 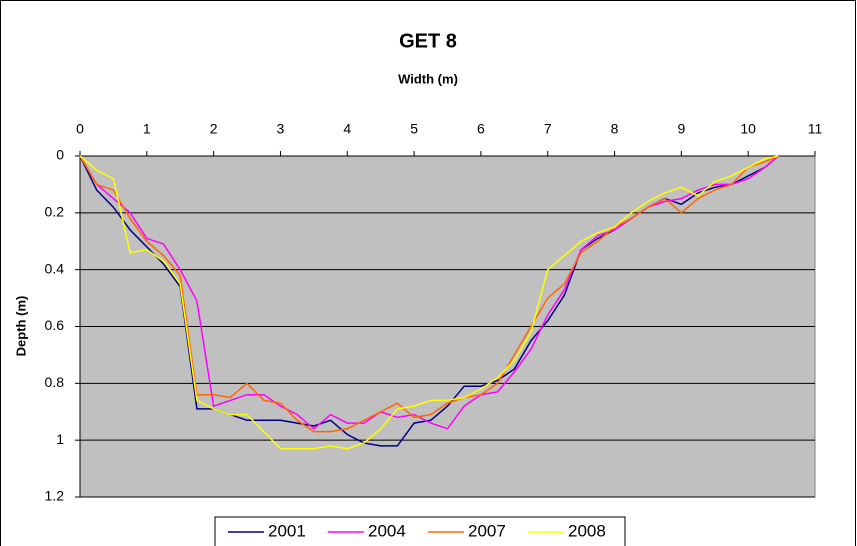 I want to click on y-tick-label: 0.6, so click(x=55, y=325).